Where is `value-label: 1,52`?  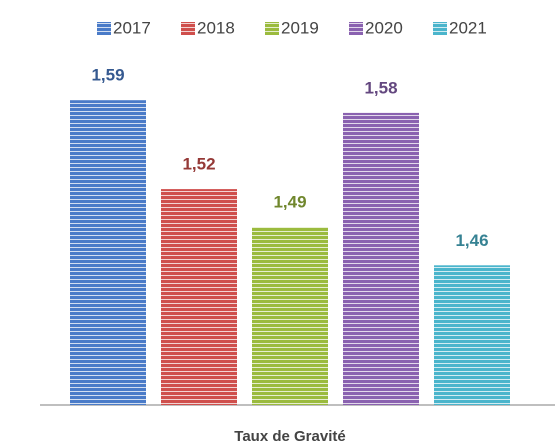 value-label: 1,52 is located at coordinates (198, 164).